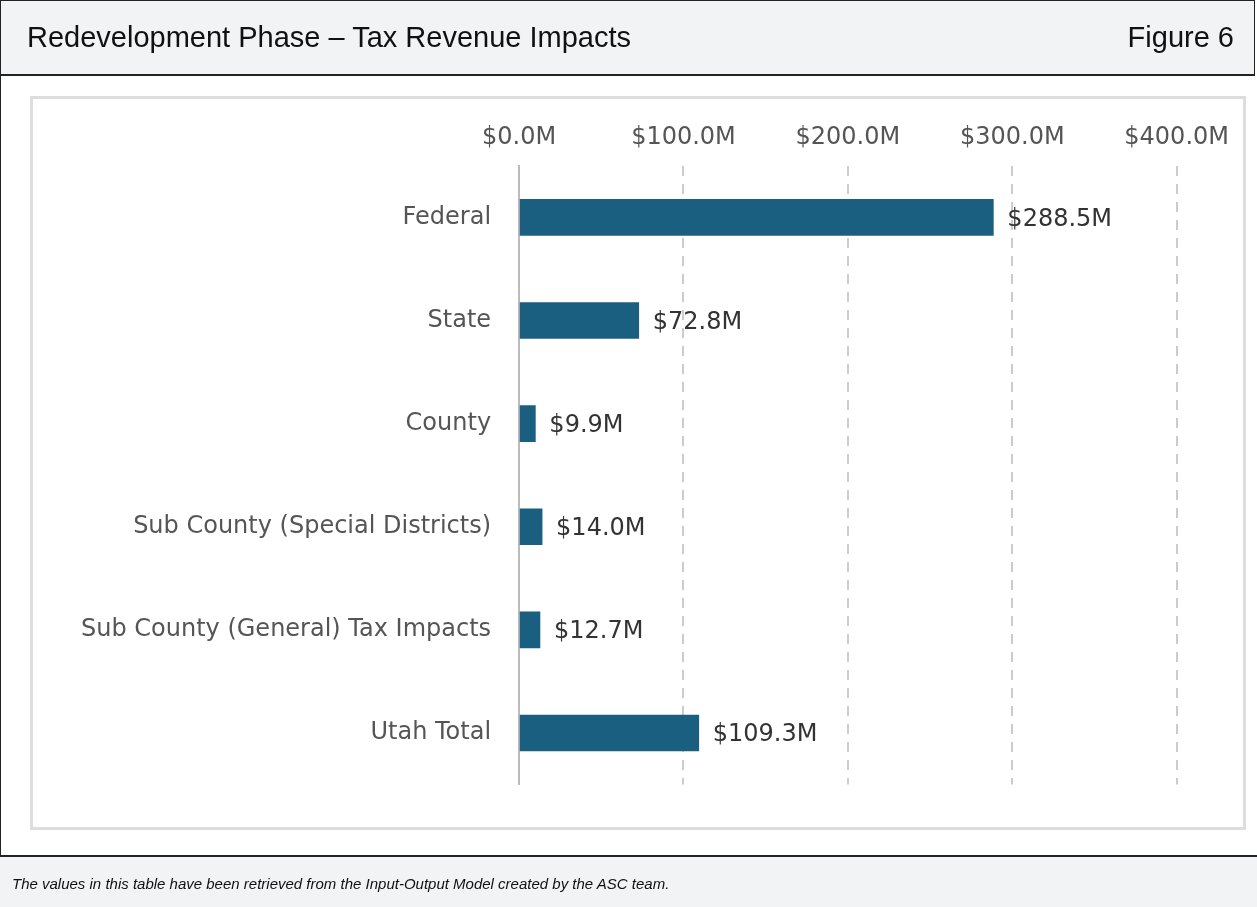 The width and height of the screenshot is (1257, 907). What do you see at coordinates (1180, 37) in the screenshot?
I see `chart-subtitle: Figure 6` at bounding box center [1180, 37].